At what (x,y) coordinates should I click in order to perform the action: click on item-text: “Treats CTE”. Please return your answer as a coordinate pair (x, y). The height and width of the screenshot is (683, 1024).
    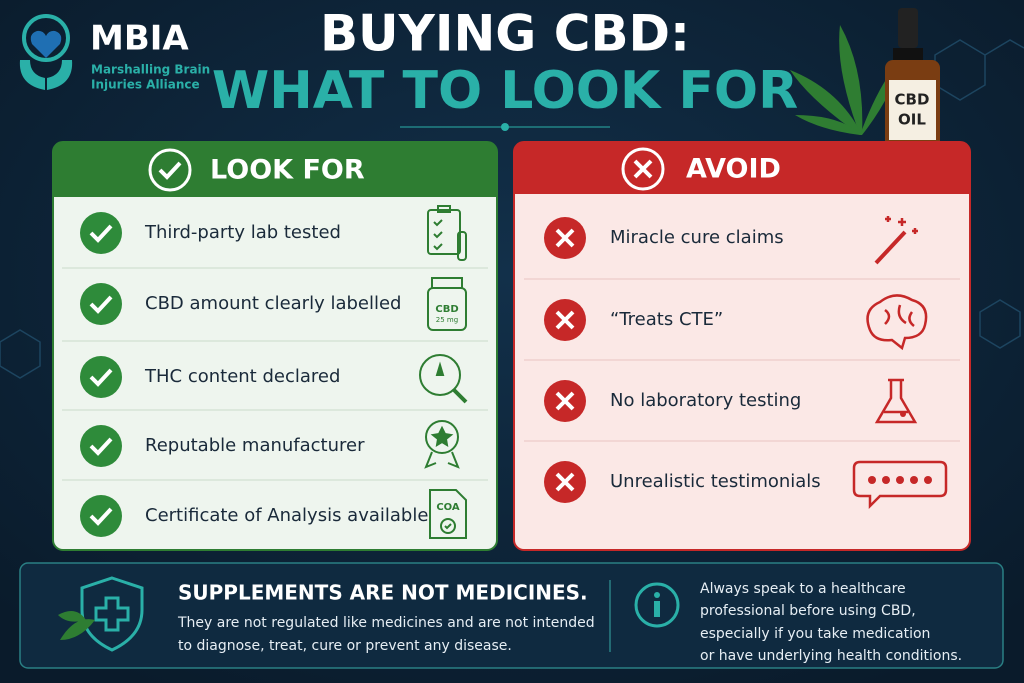
    Looking at the image, I should click on (666, 319).